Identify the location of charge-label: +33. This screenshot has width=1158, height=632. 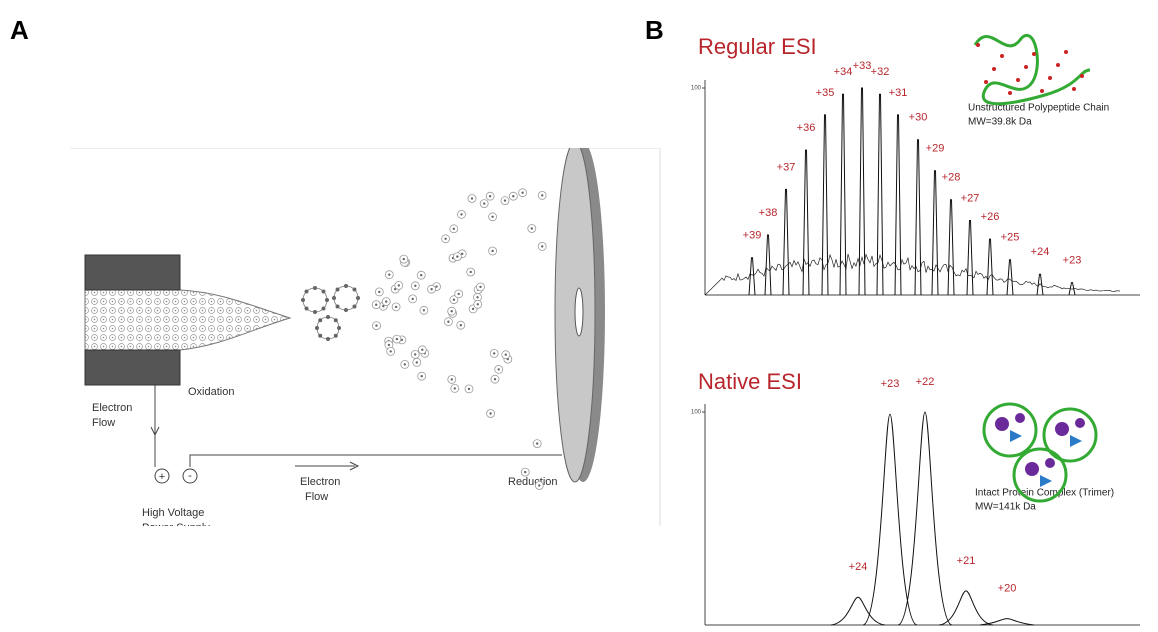
(862, 66).